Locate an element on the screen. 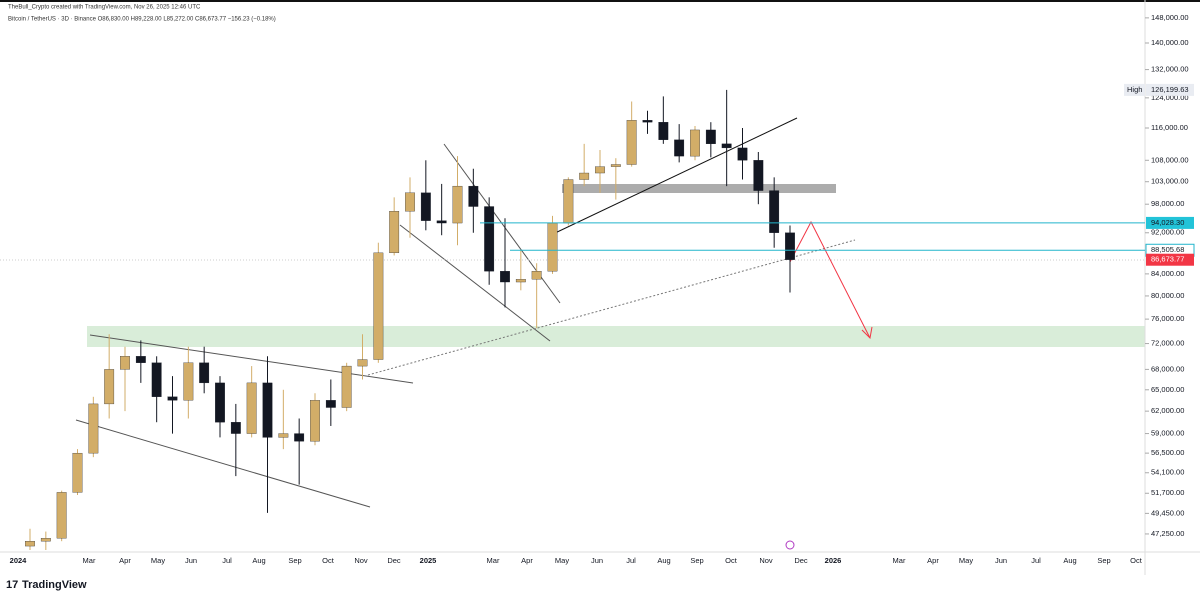 The image size is (1200, 599). price-tag-label: 94,028.30 is located at coordinates (1167, 222).